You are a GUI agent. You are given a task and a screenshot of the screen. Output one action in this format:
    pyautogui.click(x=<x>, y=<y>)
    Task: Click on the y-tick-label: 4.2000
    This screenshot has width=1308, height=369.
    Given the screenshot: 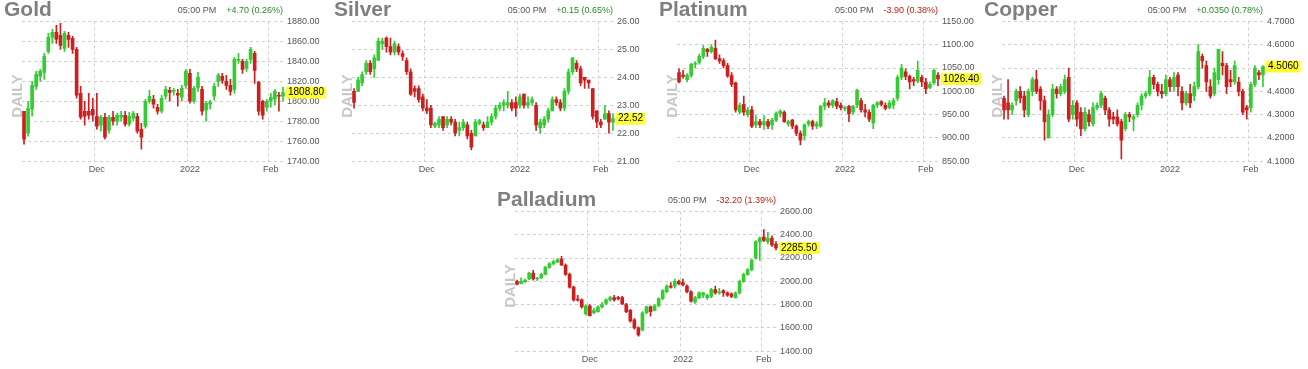 What is the action you would take?
    pyautogui.click(x=1281, y=137)
    